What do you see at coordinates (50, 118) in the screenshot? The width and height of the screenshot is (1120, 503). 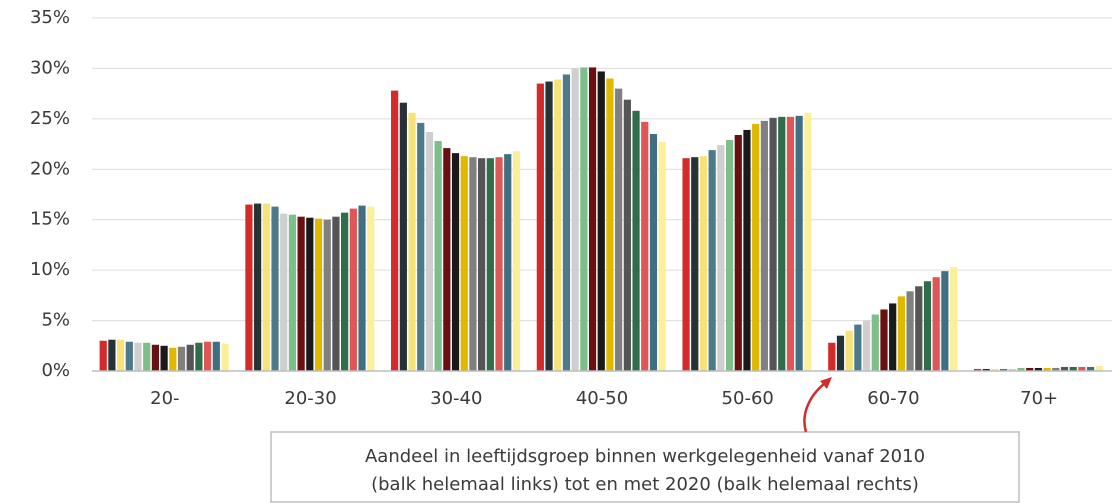 I see `y-tick-label: 25%` at bounding box center [50, 118].